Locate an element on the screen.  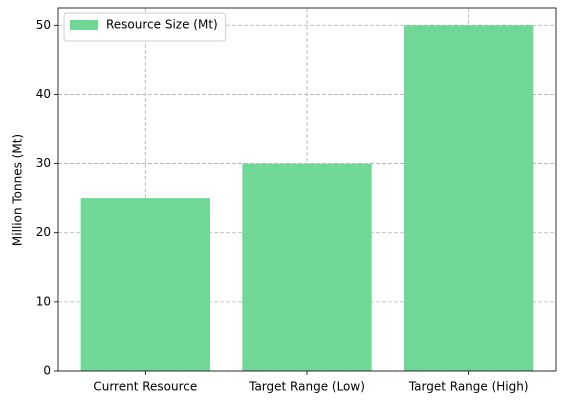
y-tick-label: 20 is located at coordinates (43, 232).